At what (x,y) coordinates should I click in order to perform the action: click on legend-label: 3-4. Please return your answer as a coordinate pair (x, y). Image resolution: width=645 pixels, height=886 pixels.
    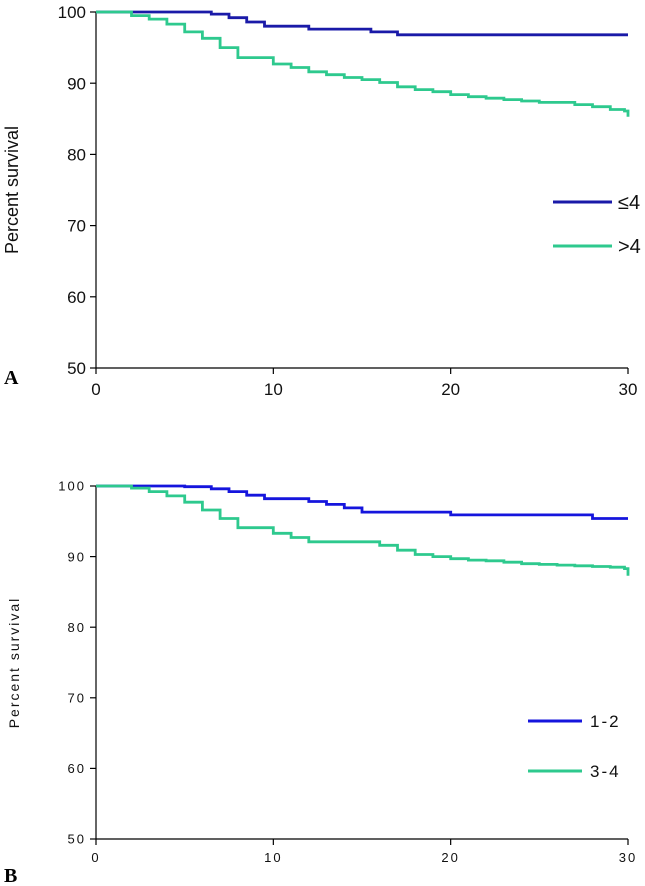
    Looking at the image, I should click on (605, 771).